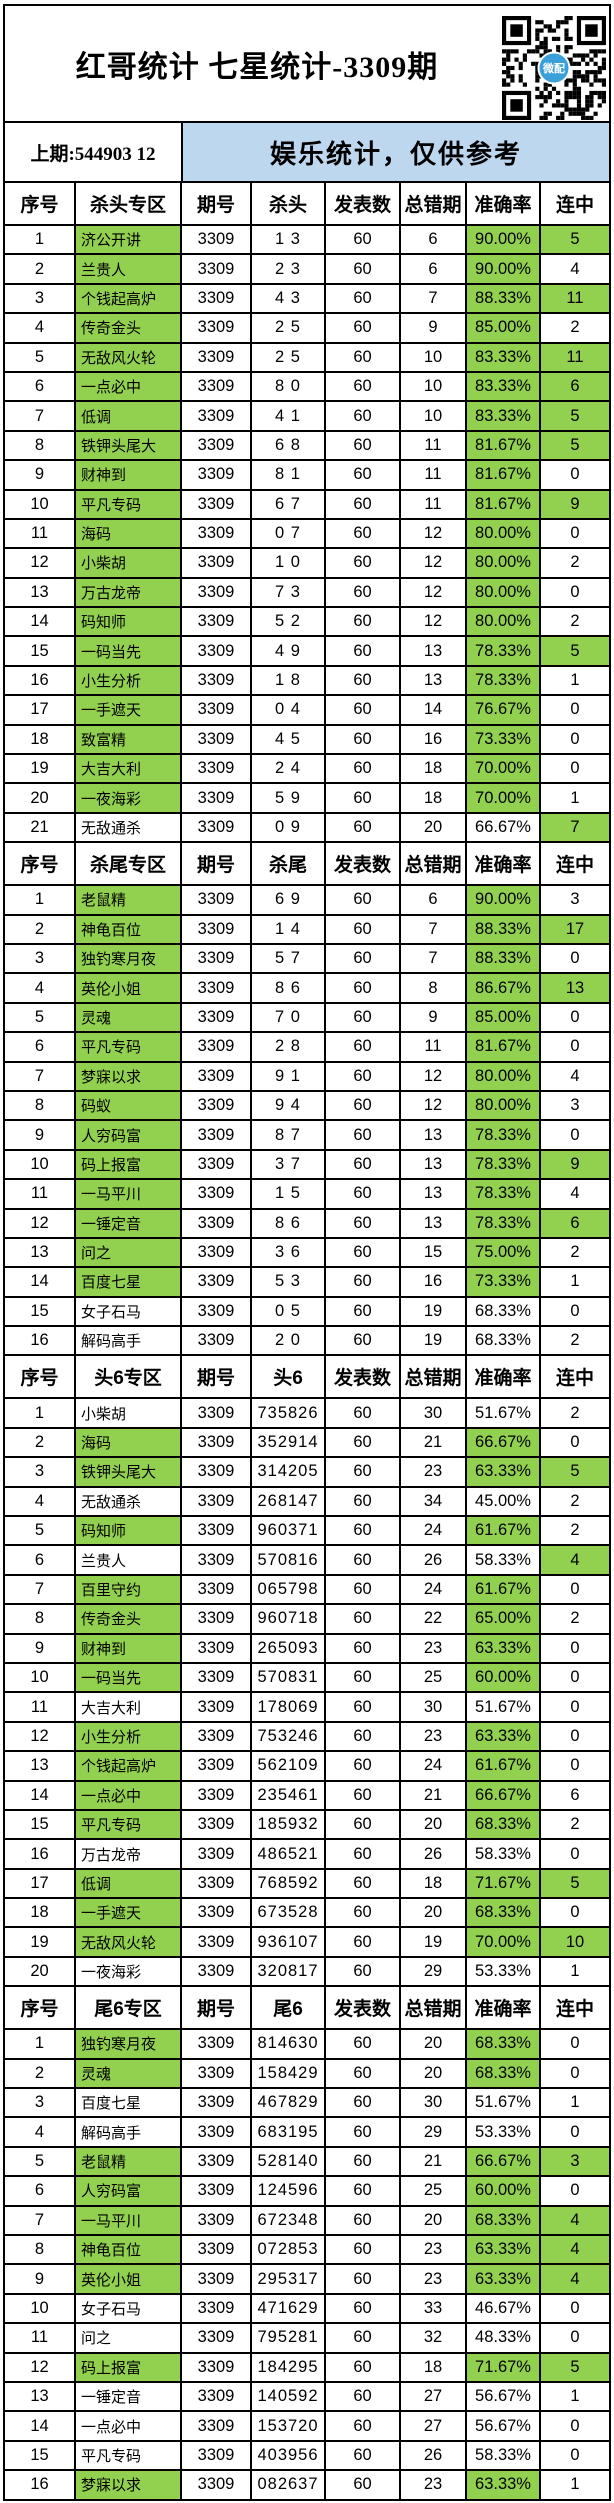 This screenshot has width=614, height=2503. I want to click on cell-name: 一手遮天, so click(129, 711).